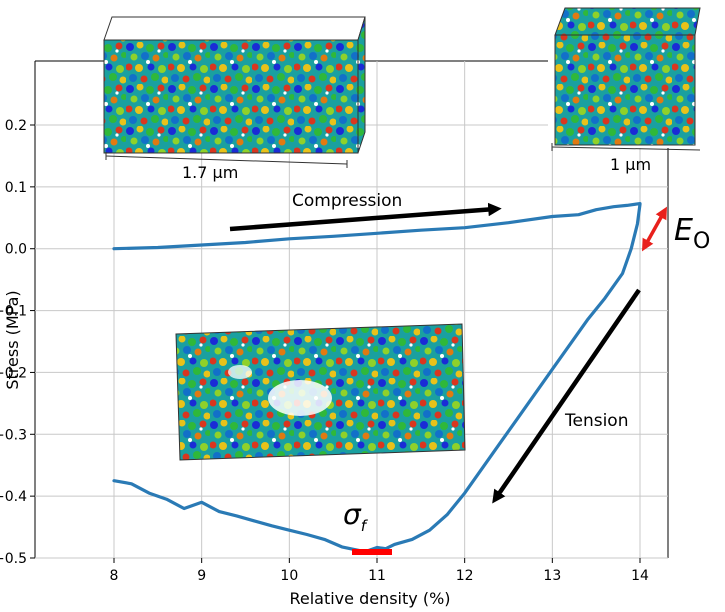 This screenshot has height=612, width=725. I want to click on compression-label: Compression, so click(347, 201).